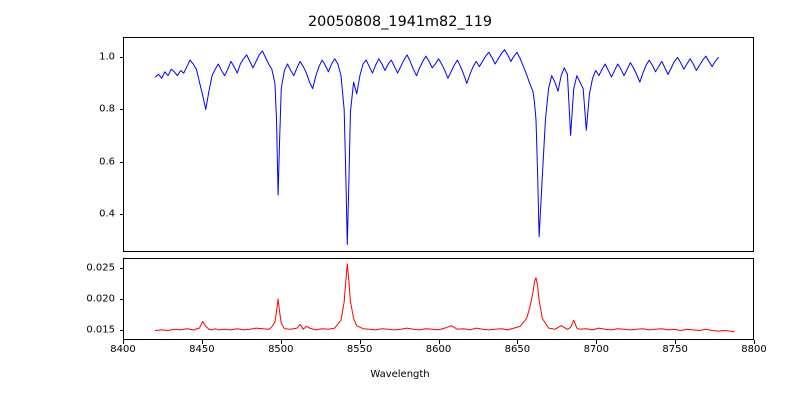 This screenshot has width=800, height=400. What do you see at coordinates (100, 268) in the screenshot?
I see `y-tick-label: 0.025` at bounding box center [100, 268].